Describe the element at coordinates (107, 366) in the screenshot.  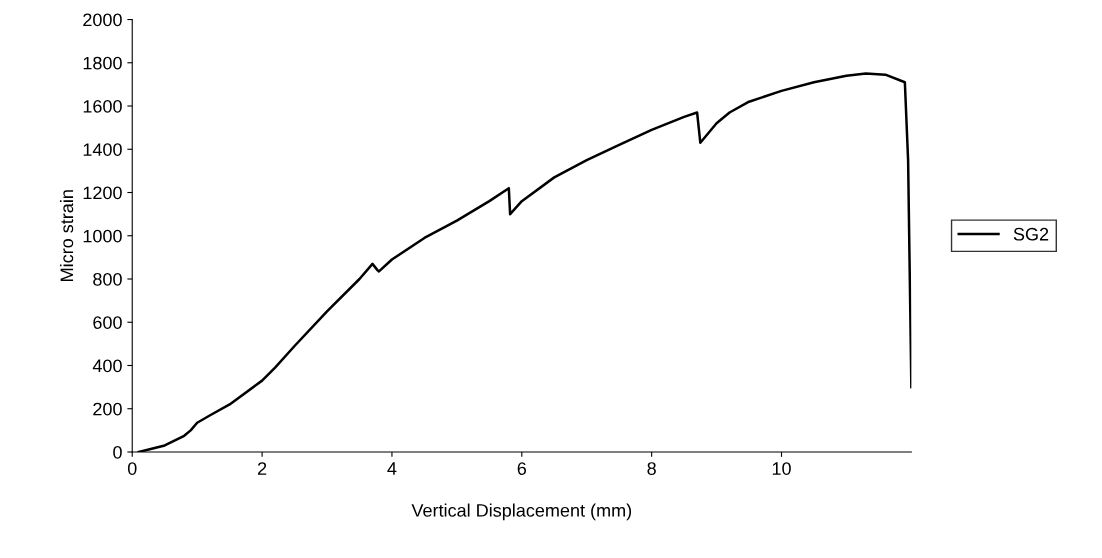
I see `y-tick-label: 400` at that location.